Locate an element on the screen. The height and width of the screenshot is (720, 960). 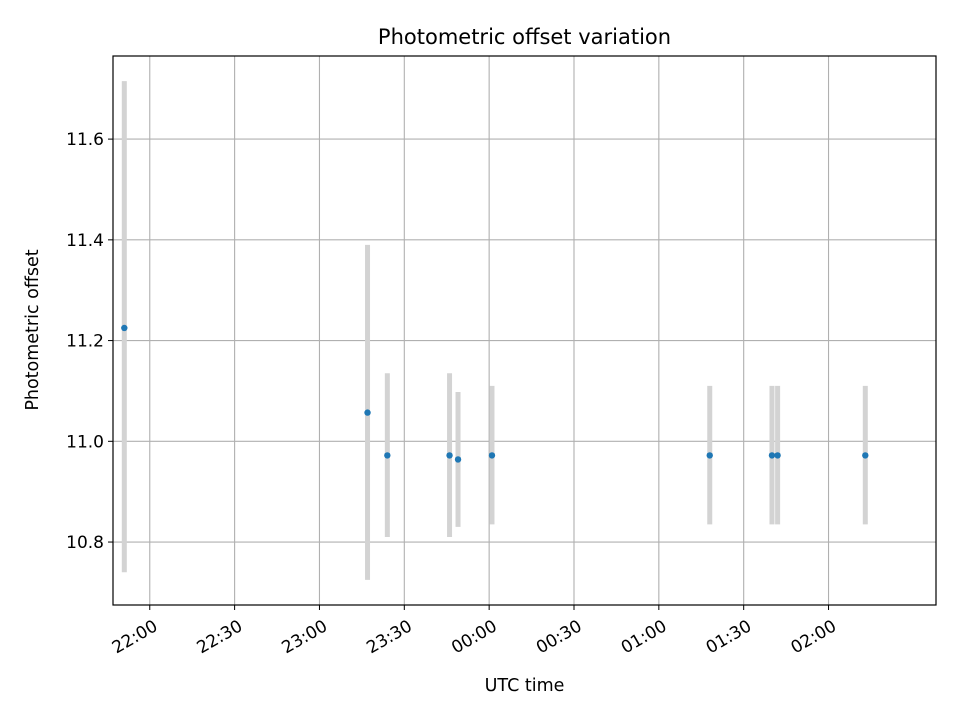
y-axis-label: Photometric offset is located at coordinates (33, 329).